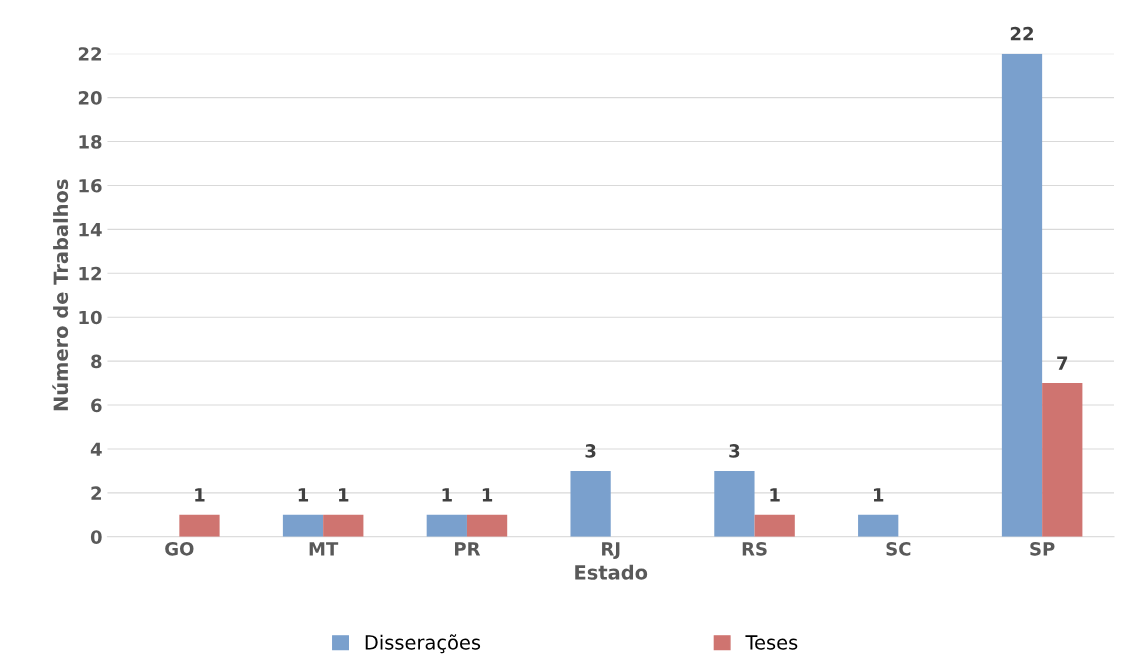  Describe the element at coordinates (96, 537) in the screenshot. I see `y-tick-label: 0` at that location.